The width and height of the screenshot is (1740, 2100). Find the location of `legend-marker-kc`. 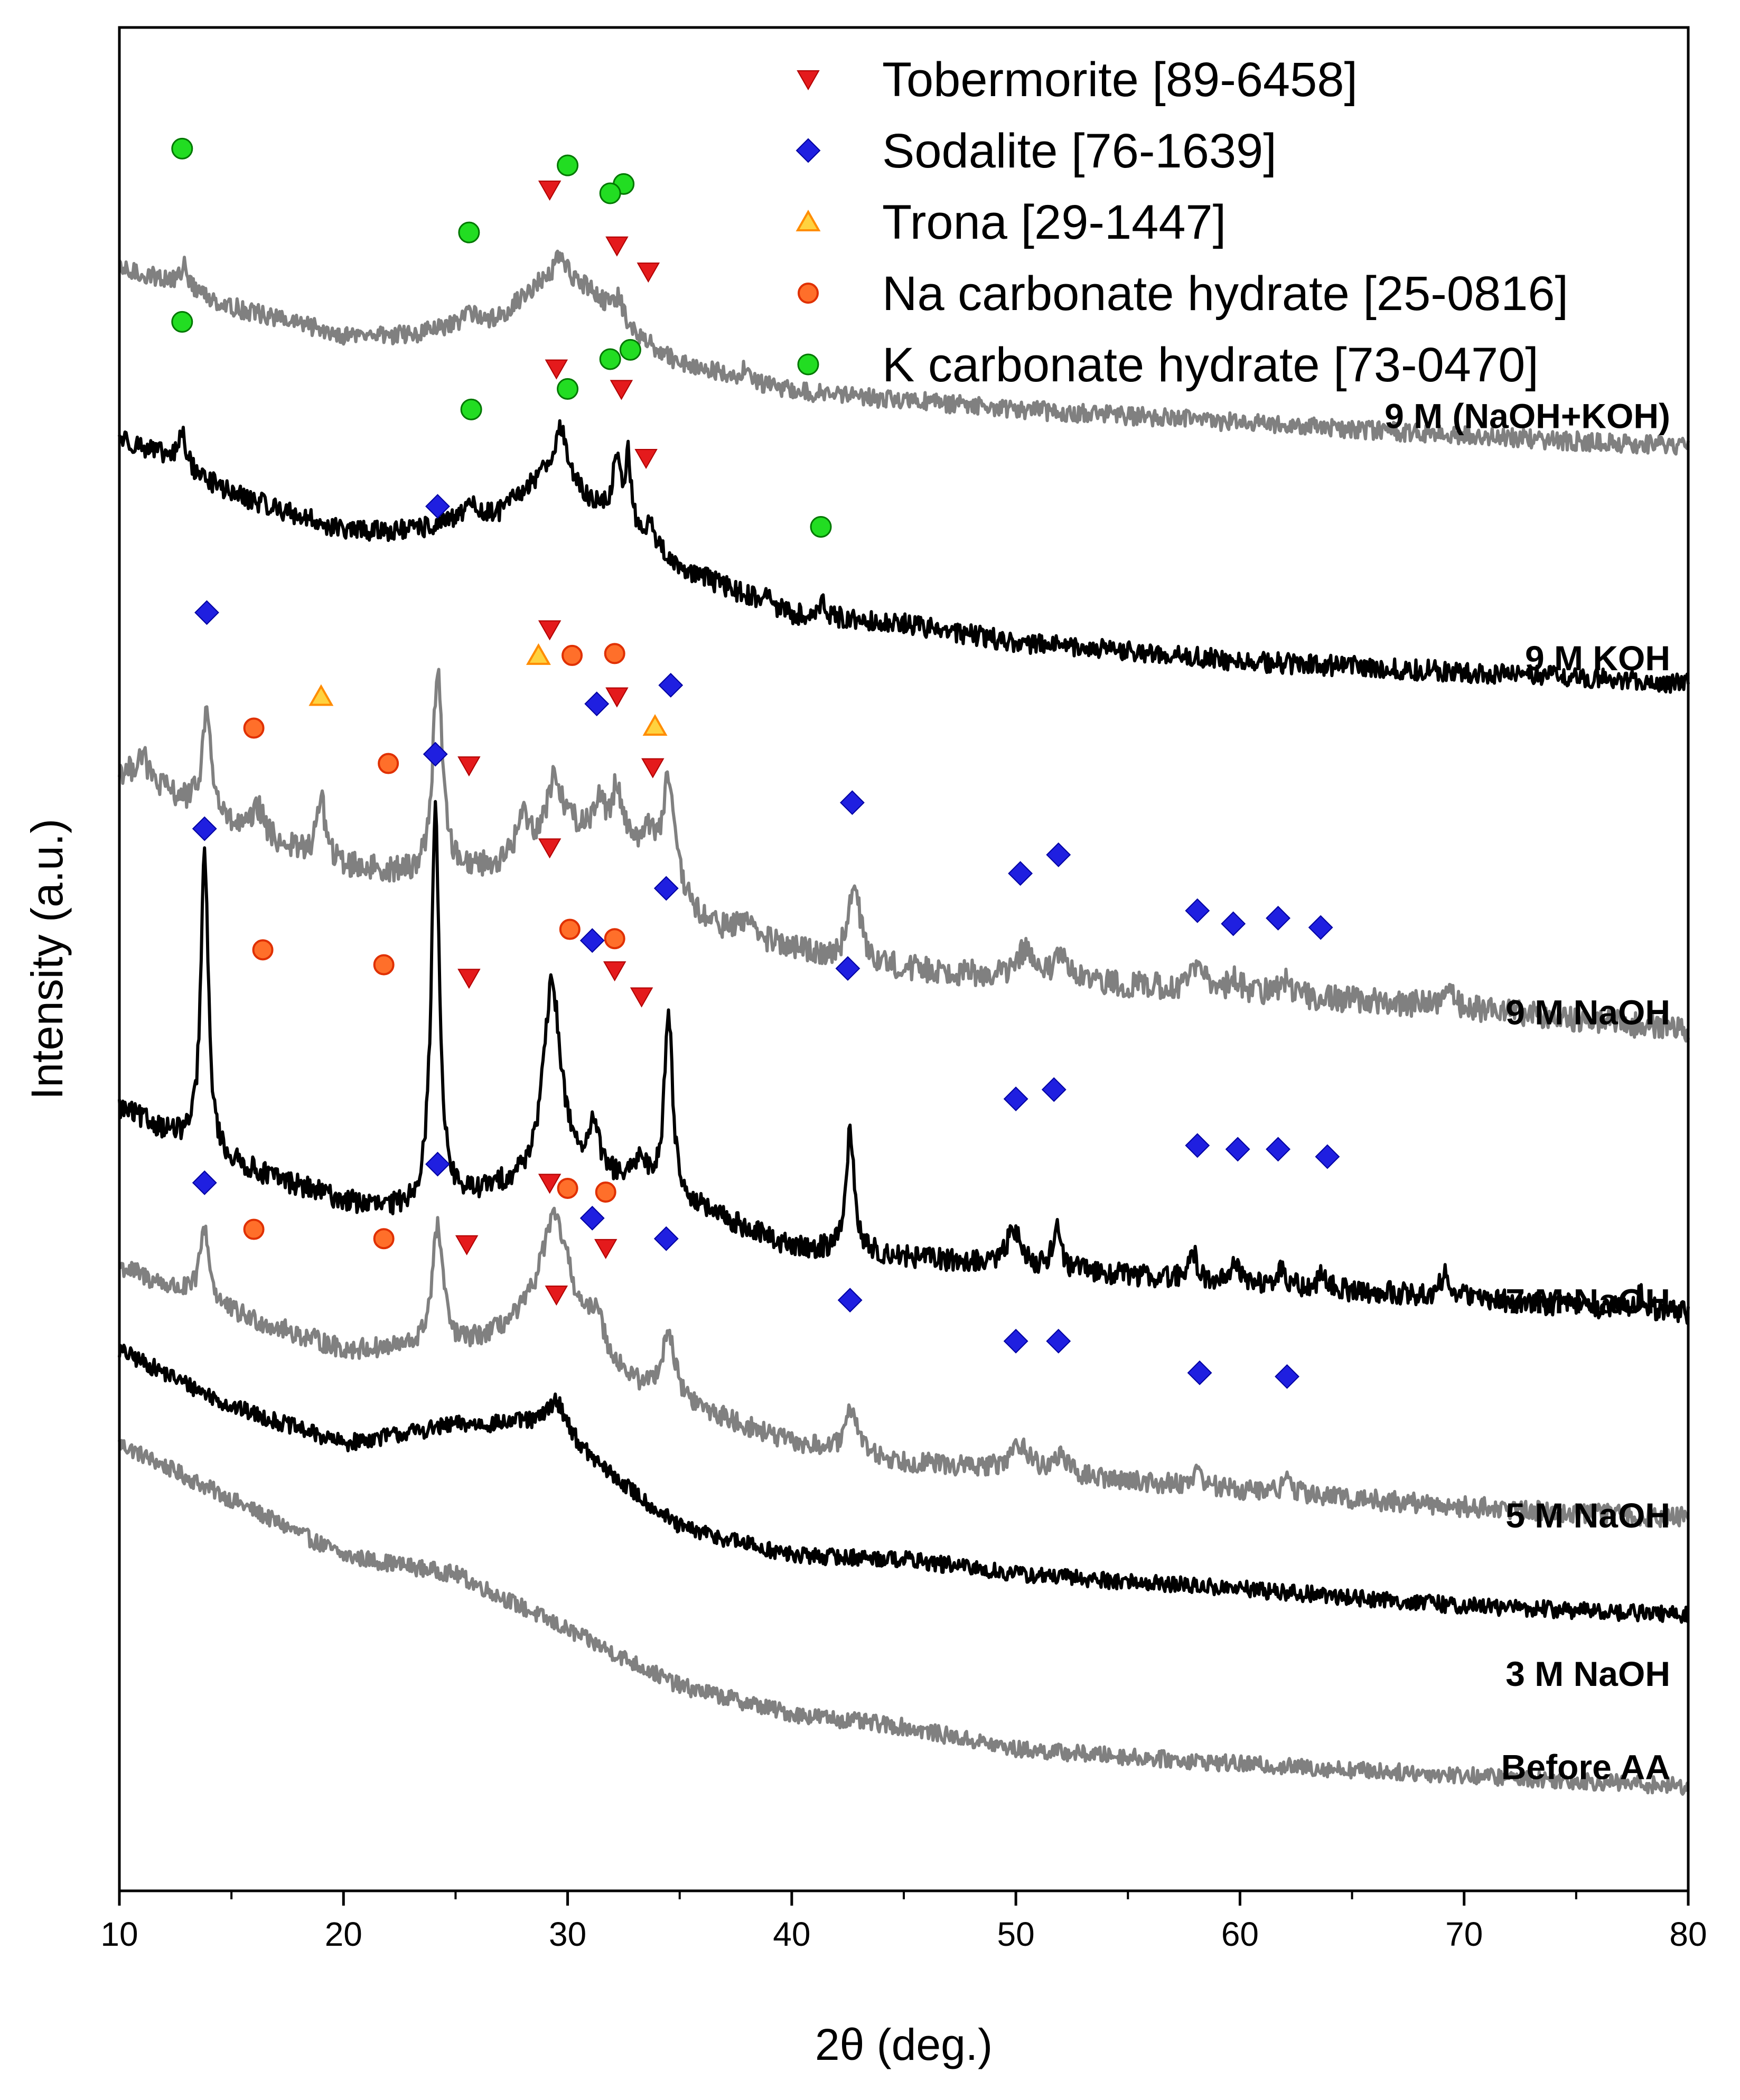

legend-marker-kc is located at coordinates (808, 364).